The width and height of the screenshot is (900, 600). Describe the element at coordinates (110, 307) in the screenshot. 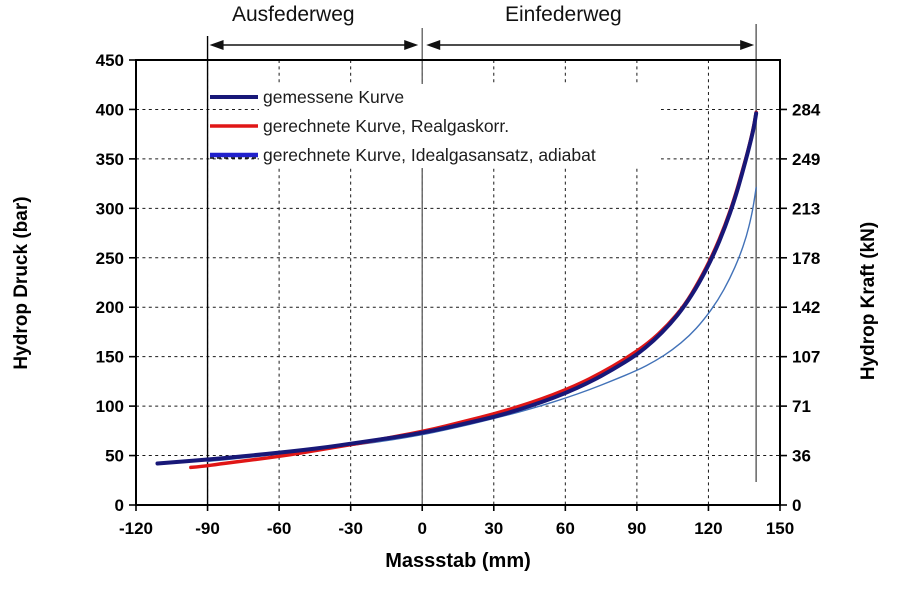

I see `y-left-tick-label: 200` at that location.